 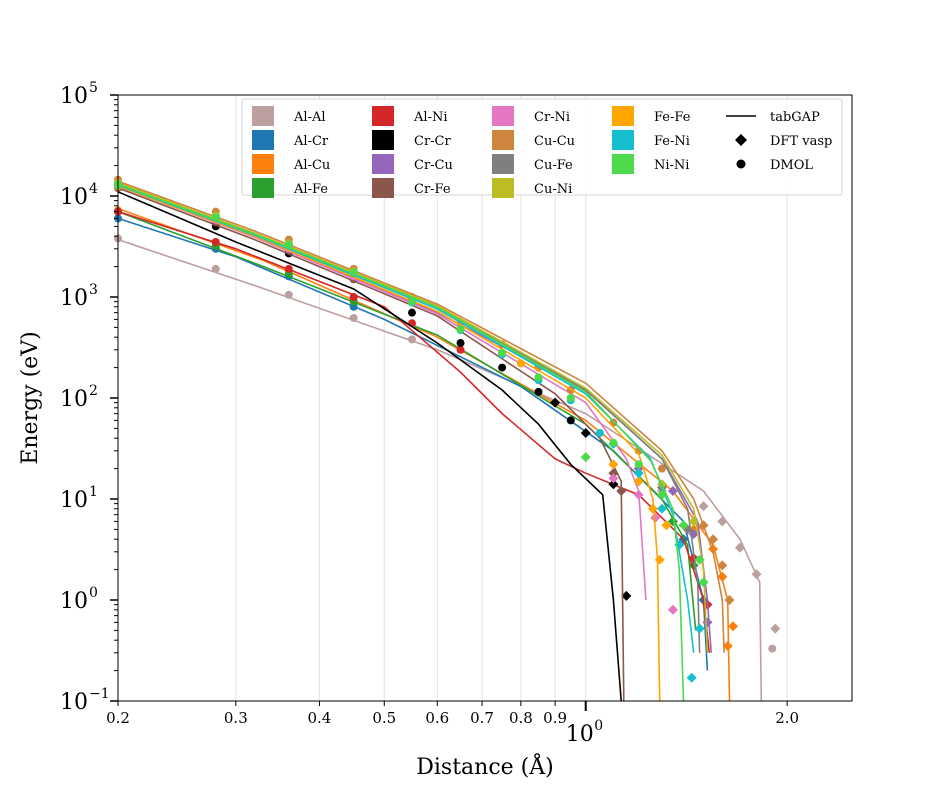 What do you see at coordinates (99, 694) in the screenshot?
I see `y-tick-label-exponent: −1` at bounding box center [99, 694].